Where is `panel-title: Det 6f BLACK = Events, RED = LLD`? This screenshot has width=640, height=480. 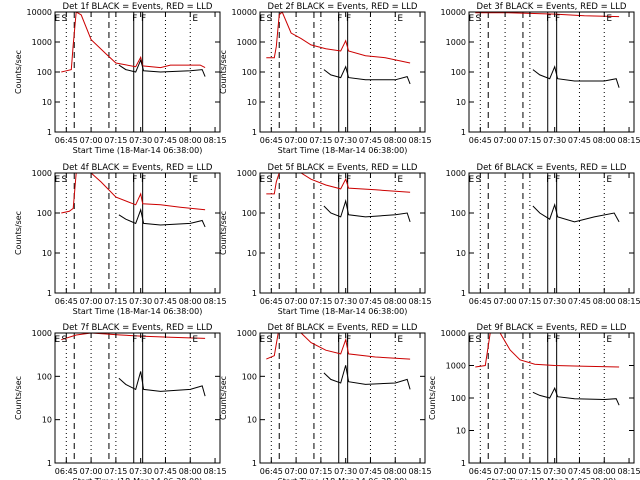 panel-title: Det 6f BLACK = Events, RED = LLD is located at coordinates (552, 168).